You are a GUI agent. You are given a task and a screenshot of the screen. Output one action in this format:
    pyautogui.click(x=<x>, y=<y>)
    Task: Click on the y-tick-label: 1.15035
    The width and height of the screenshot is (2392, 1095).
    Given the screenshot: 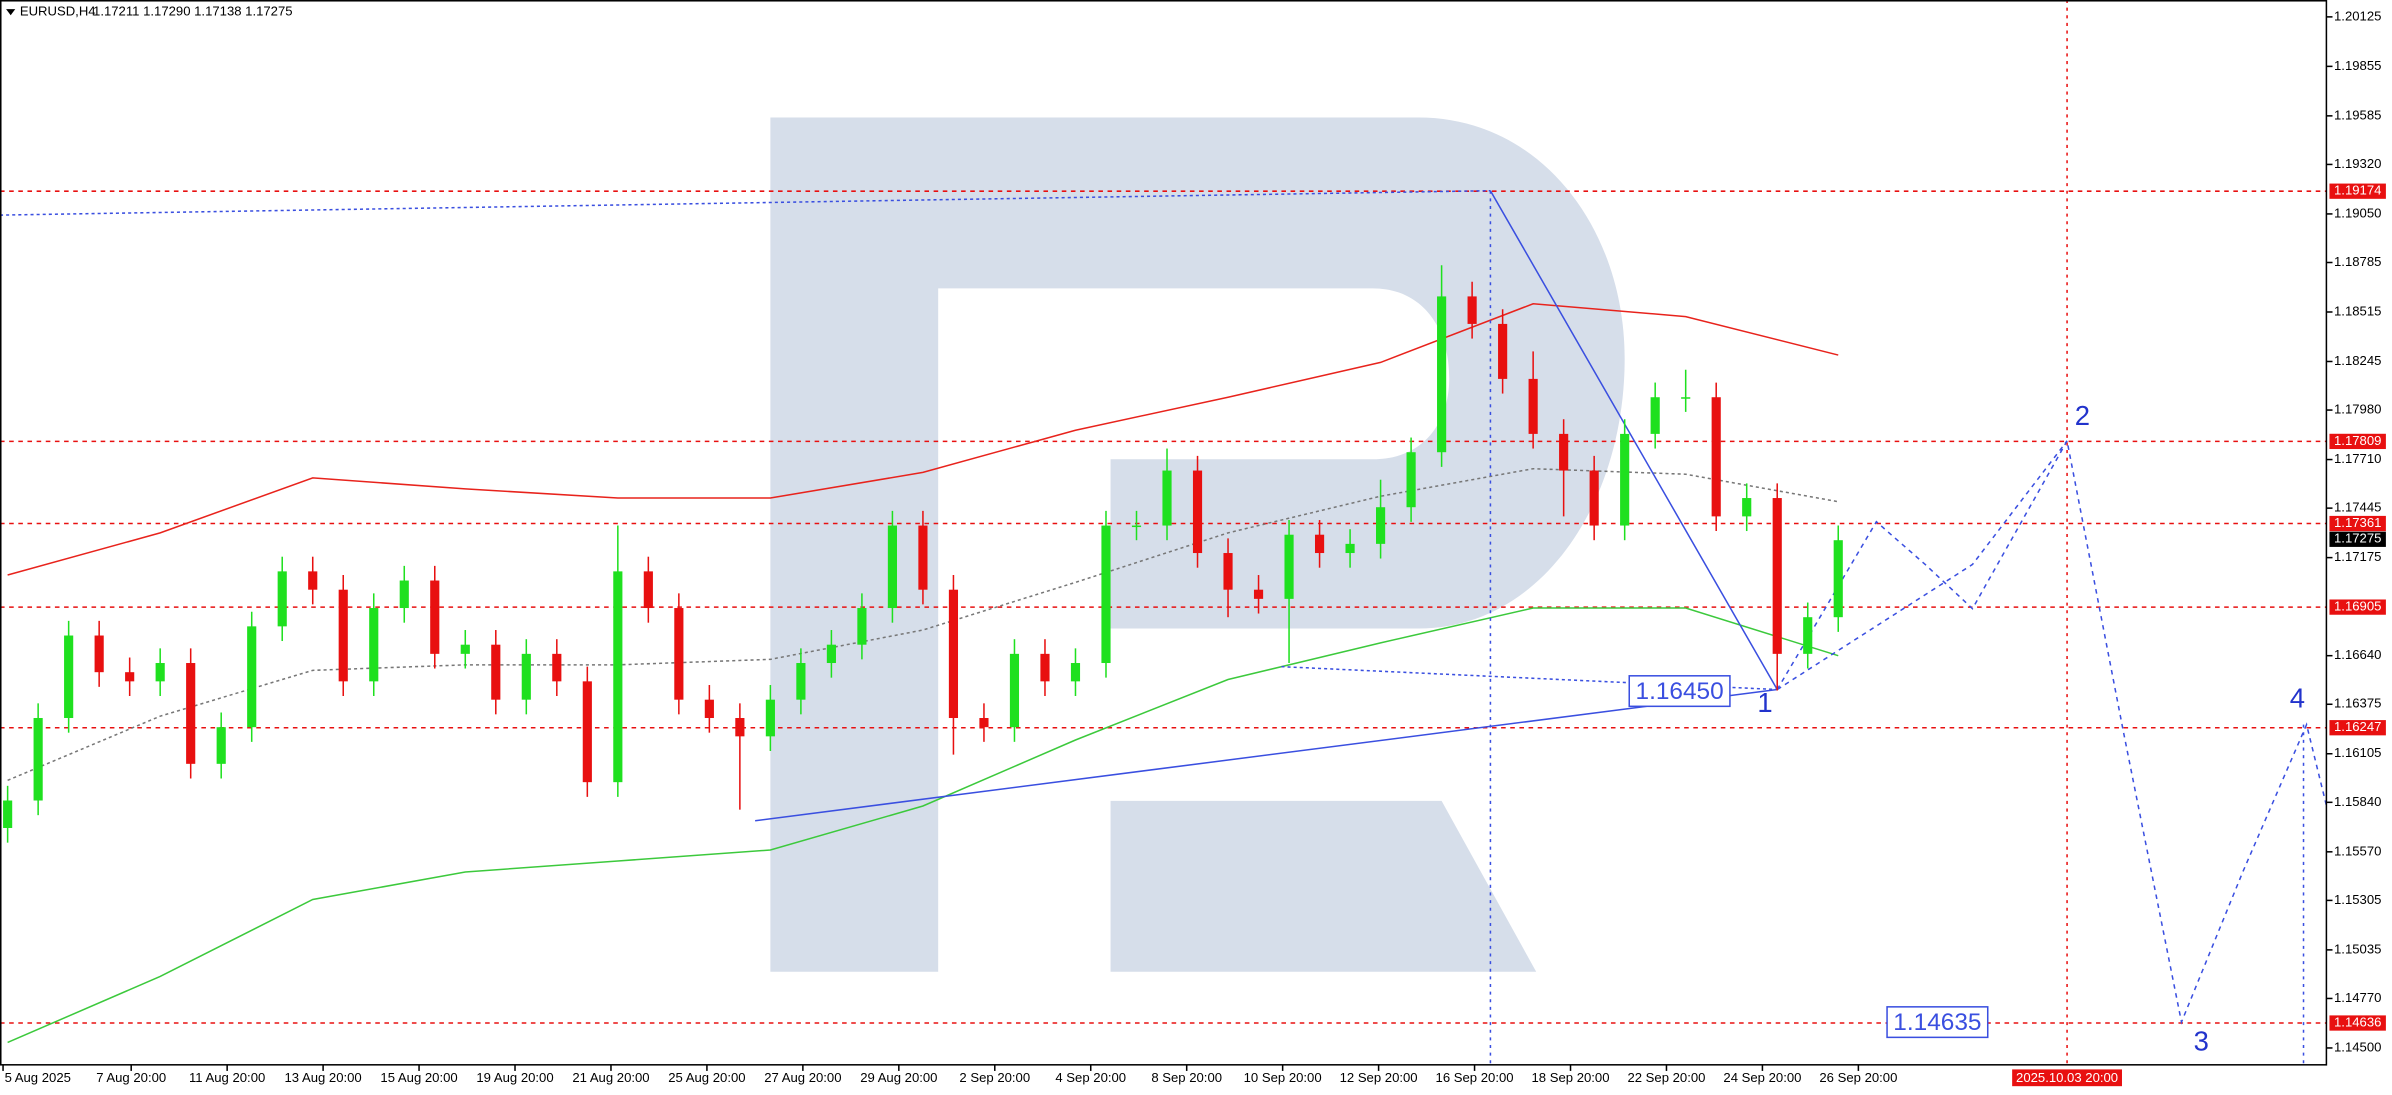 What is the action you would take?
    pyautogui.click(x=2357, y=948)
    